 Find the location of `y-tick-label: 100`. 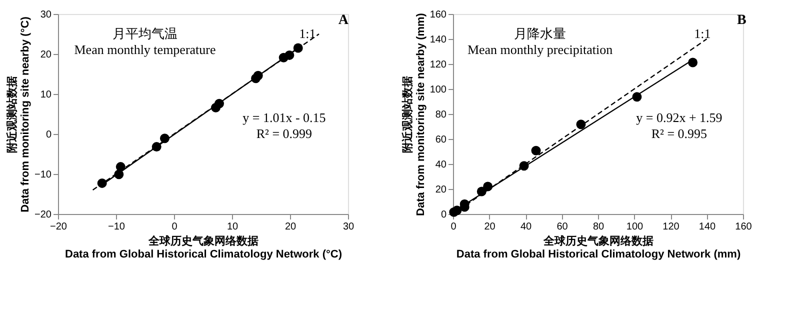

y-tick-label: 100 is located at coordinates (438, 90).